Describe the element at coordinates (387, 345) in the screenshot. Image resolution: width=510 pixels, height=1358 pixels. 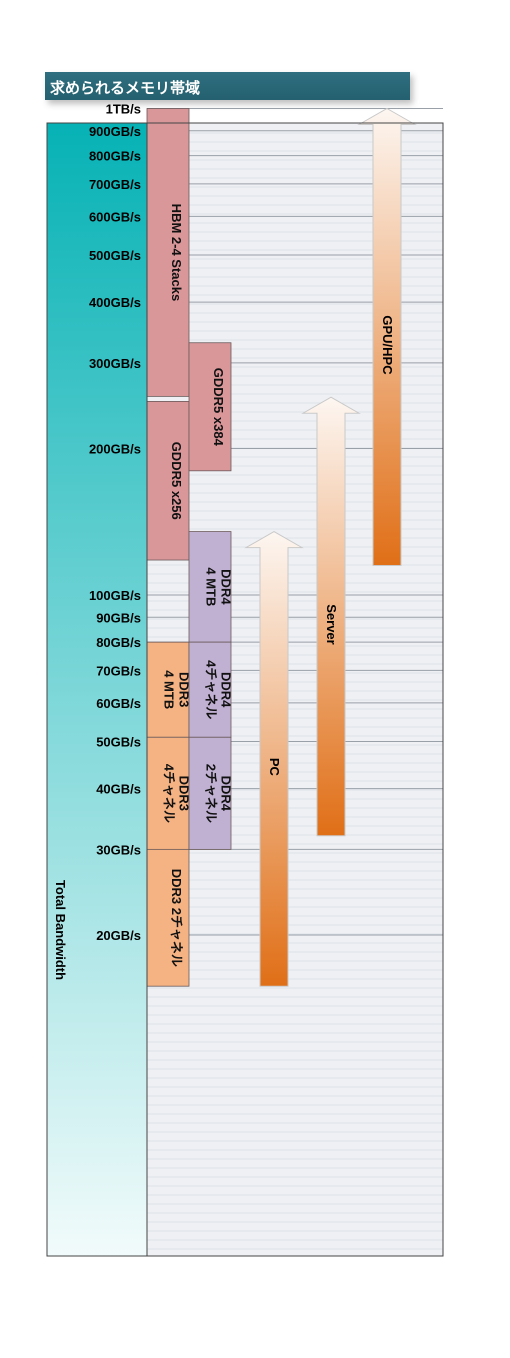
I see `requirement-arrow-label: GPU/HPC` at that location.